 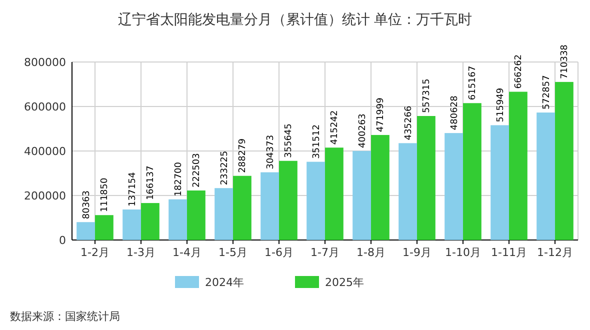 I want to click on source-note: 数据来源：国家统计局, so click(x=65, y=316).